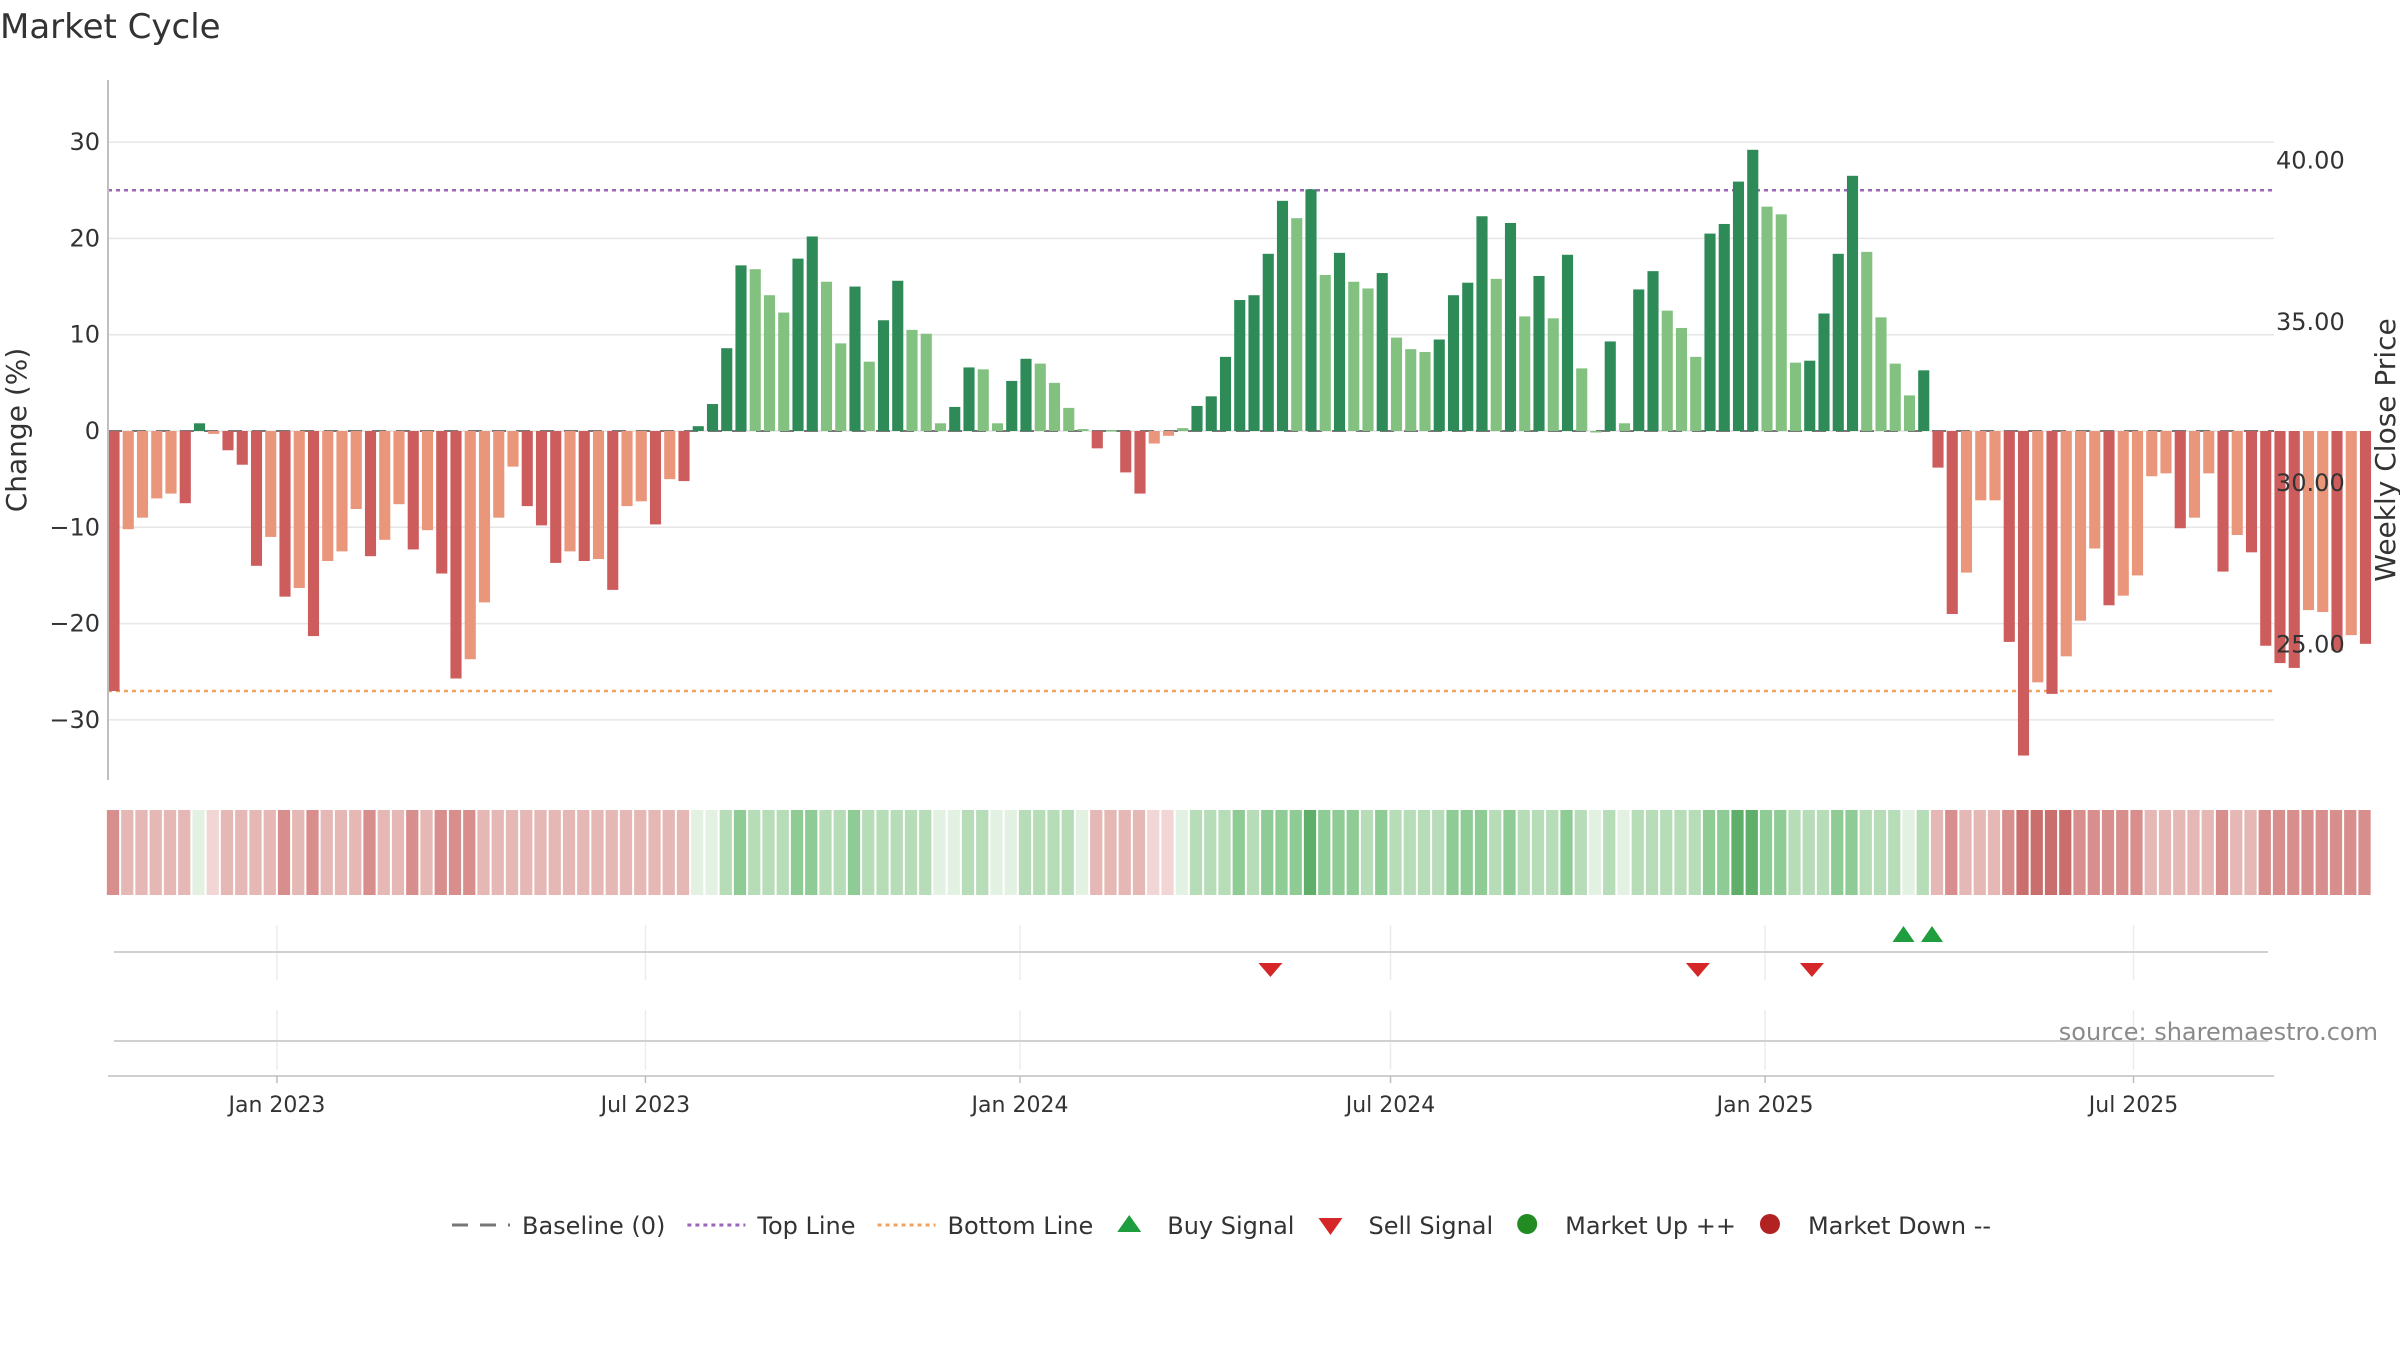 The width and height of the screenshot is (2400, 1350). Describe the element at coordinates (84, 142) in the screenshot. I see `y-tick-label: 30` at that location.